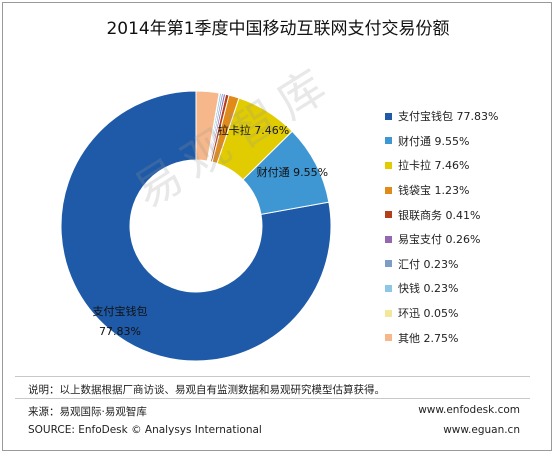  I want to click on legend-item-6: 易宝支付 0.26%, so click(467, 239).